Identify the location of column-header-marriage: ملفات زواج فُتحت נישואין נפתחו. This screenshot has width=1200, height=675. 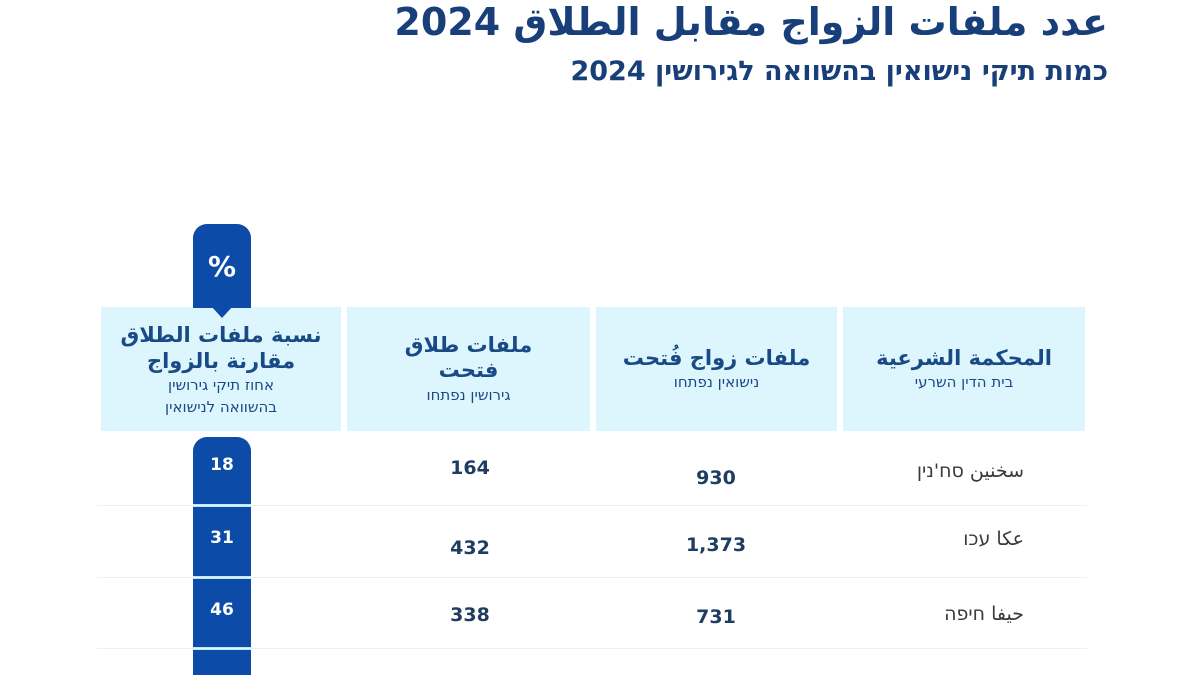
(716, 369).